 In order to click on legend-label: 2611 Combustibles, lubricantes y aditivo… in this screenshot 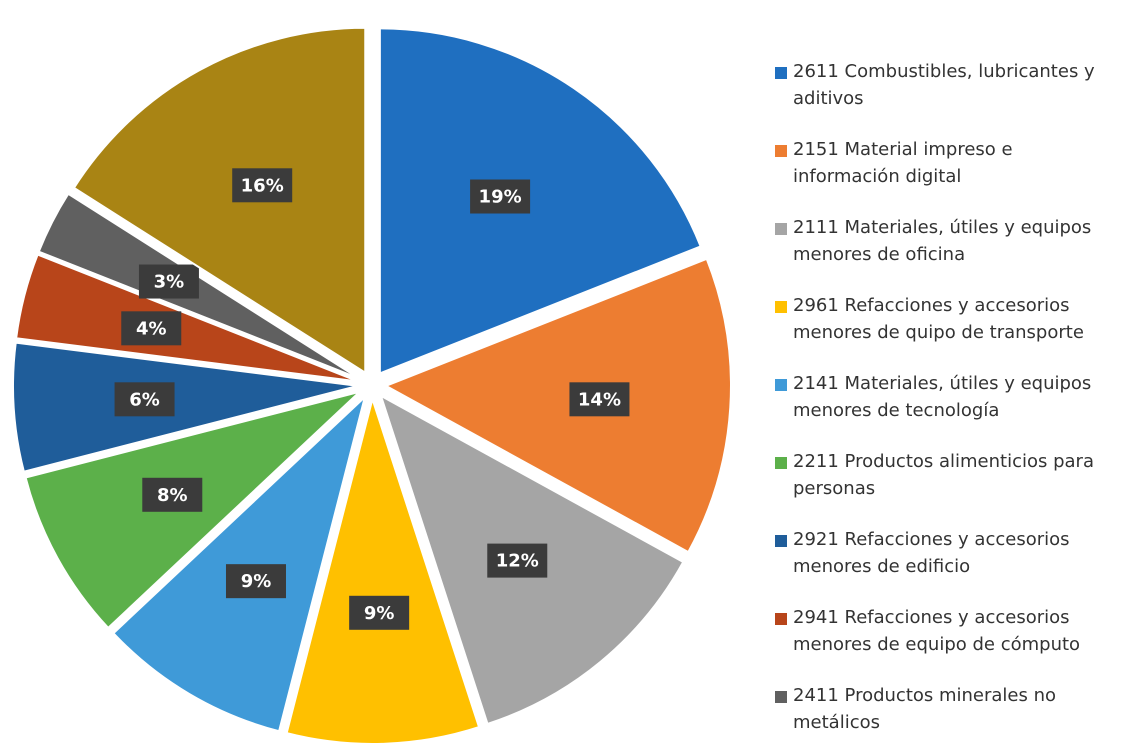, I will do `click(944, 85)`.